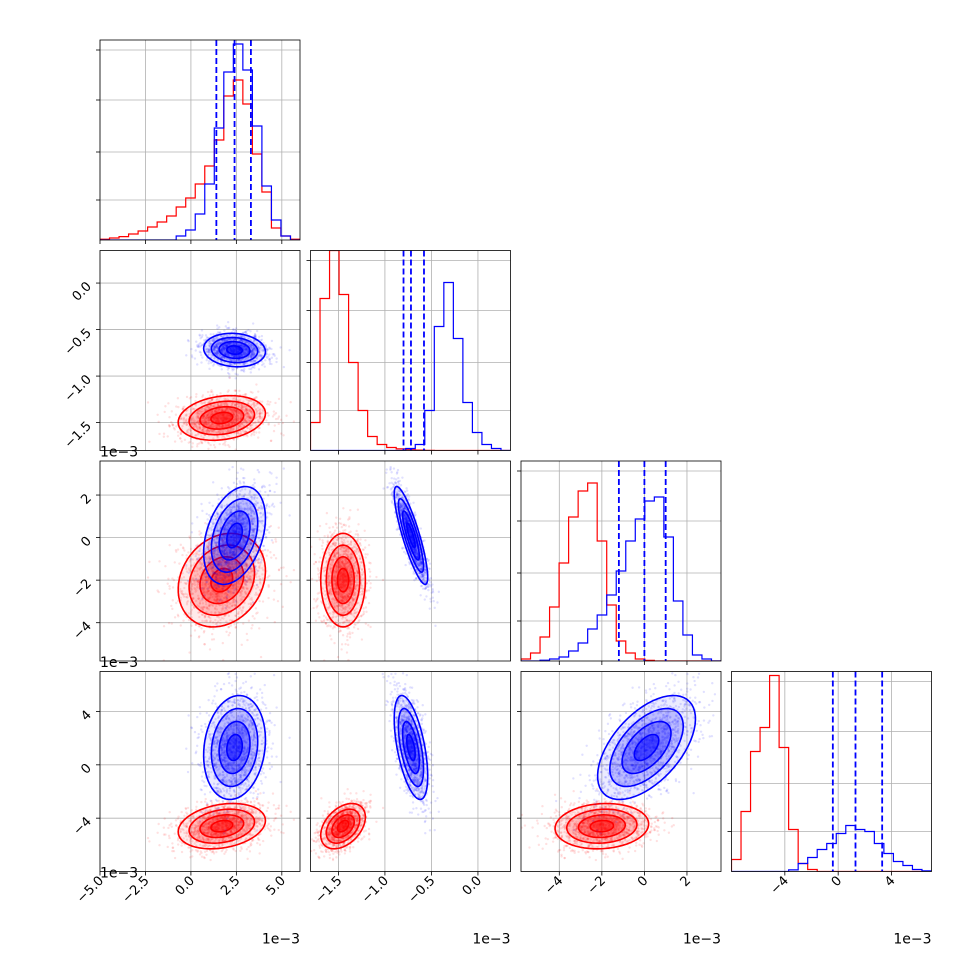 The width and height of the screenshot is (970, 970). What do you see at coordinates (78, 388) in the screenshot?
I see `y-tick-label: −1.0` at bounding box center [78, 388].